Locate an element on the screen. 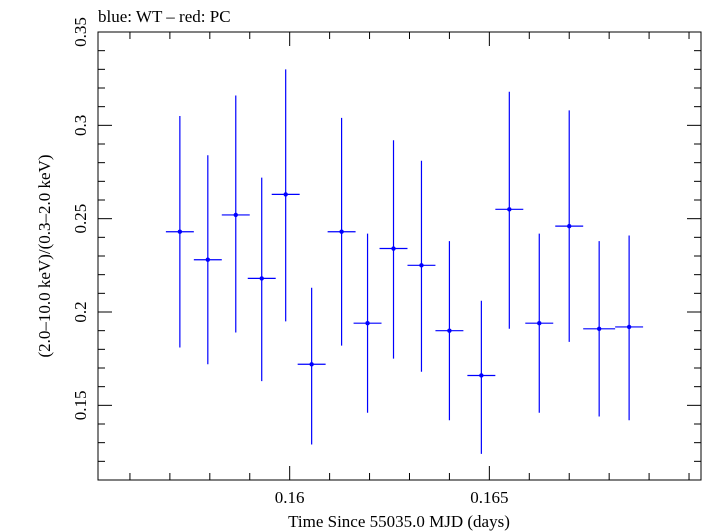 The image size is (705, 532). chart-title: blue: WT – red: PC is located at coordinates (164, 16).